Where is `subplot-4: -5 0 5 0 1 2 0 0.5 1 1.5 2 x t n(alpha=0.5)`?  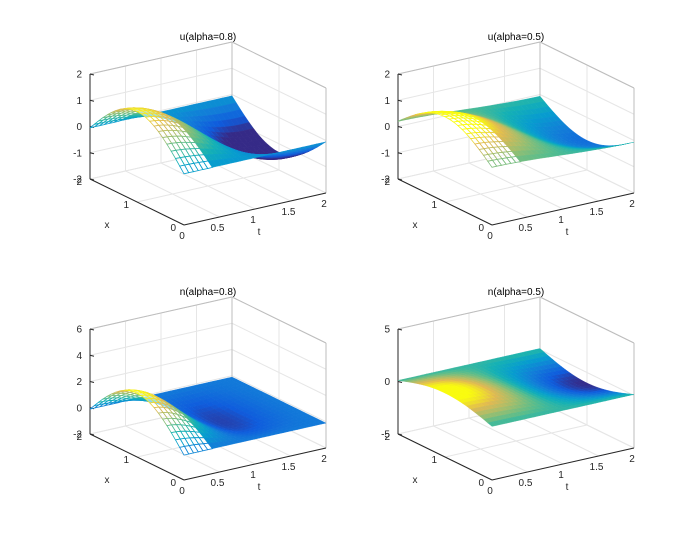
subplot-4: -5 0 5 0 1 2 0 0.5 1 1.5 2 x t n(alpha=0.5) is located at coordinates (508, 392).